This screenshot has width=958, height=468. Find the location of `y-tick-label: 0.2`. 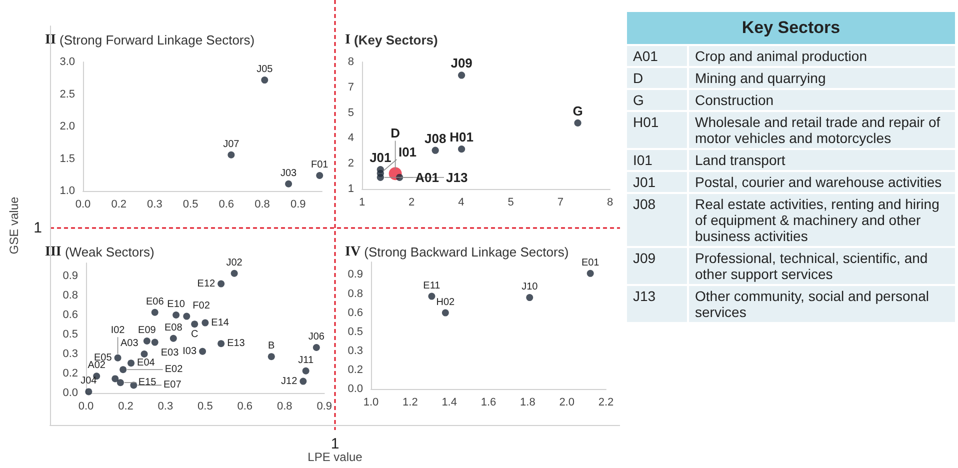

y-tick-label: 0.2 is located at coordinates (355, 370).